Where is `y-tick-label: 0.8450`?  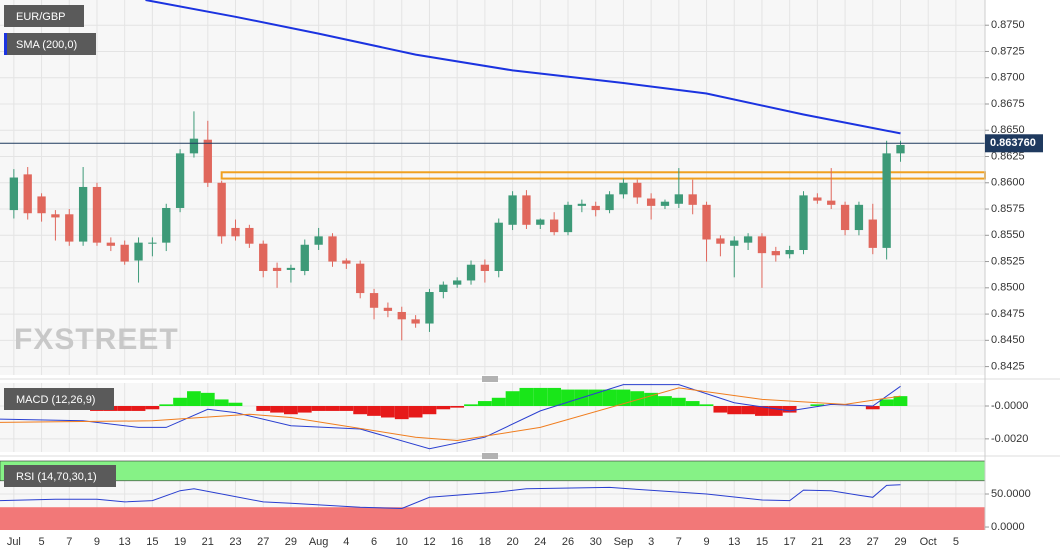
y-tick-label: 0.8450 is located at coordinates (1008, 340).